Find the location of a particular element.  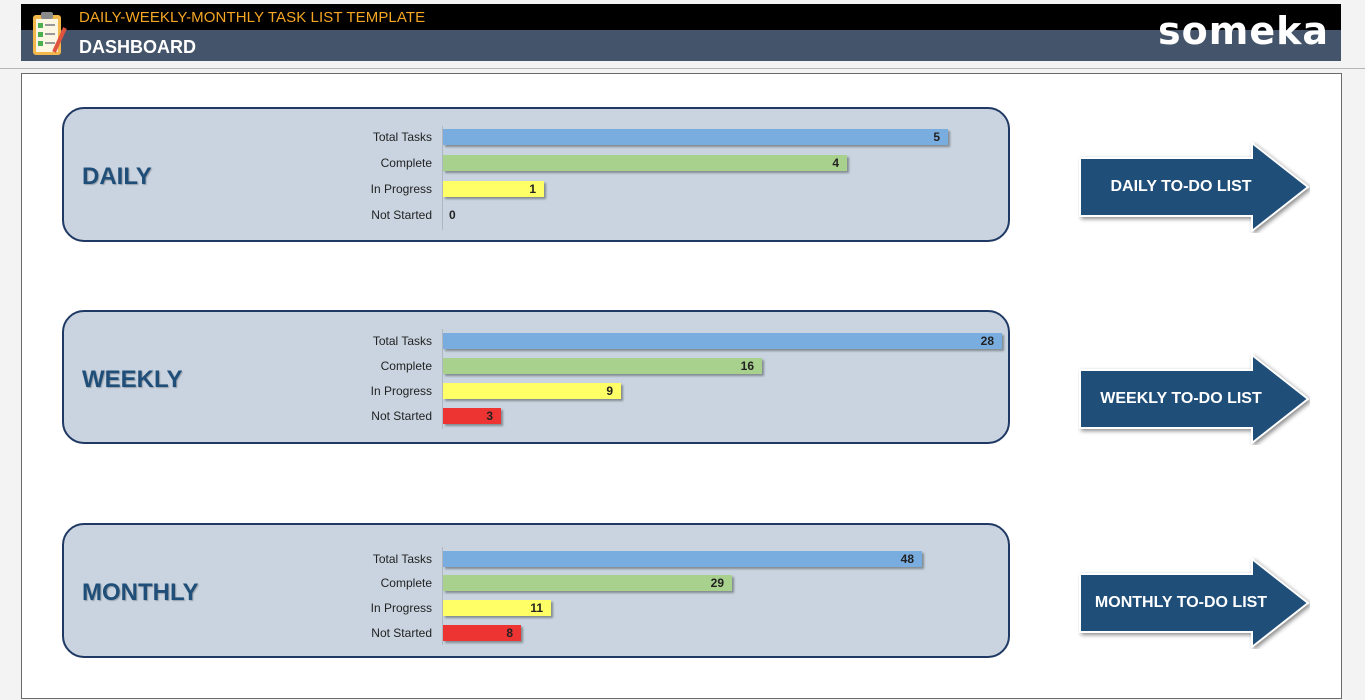

bar-value: 28 is located at coordinates (987, 341).